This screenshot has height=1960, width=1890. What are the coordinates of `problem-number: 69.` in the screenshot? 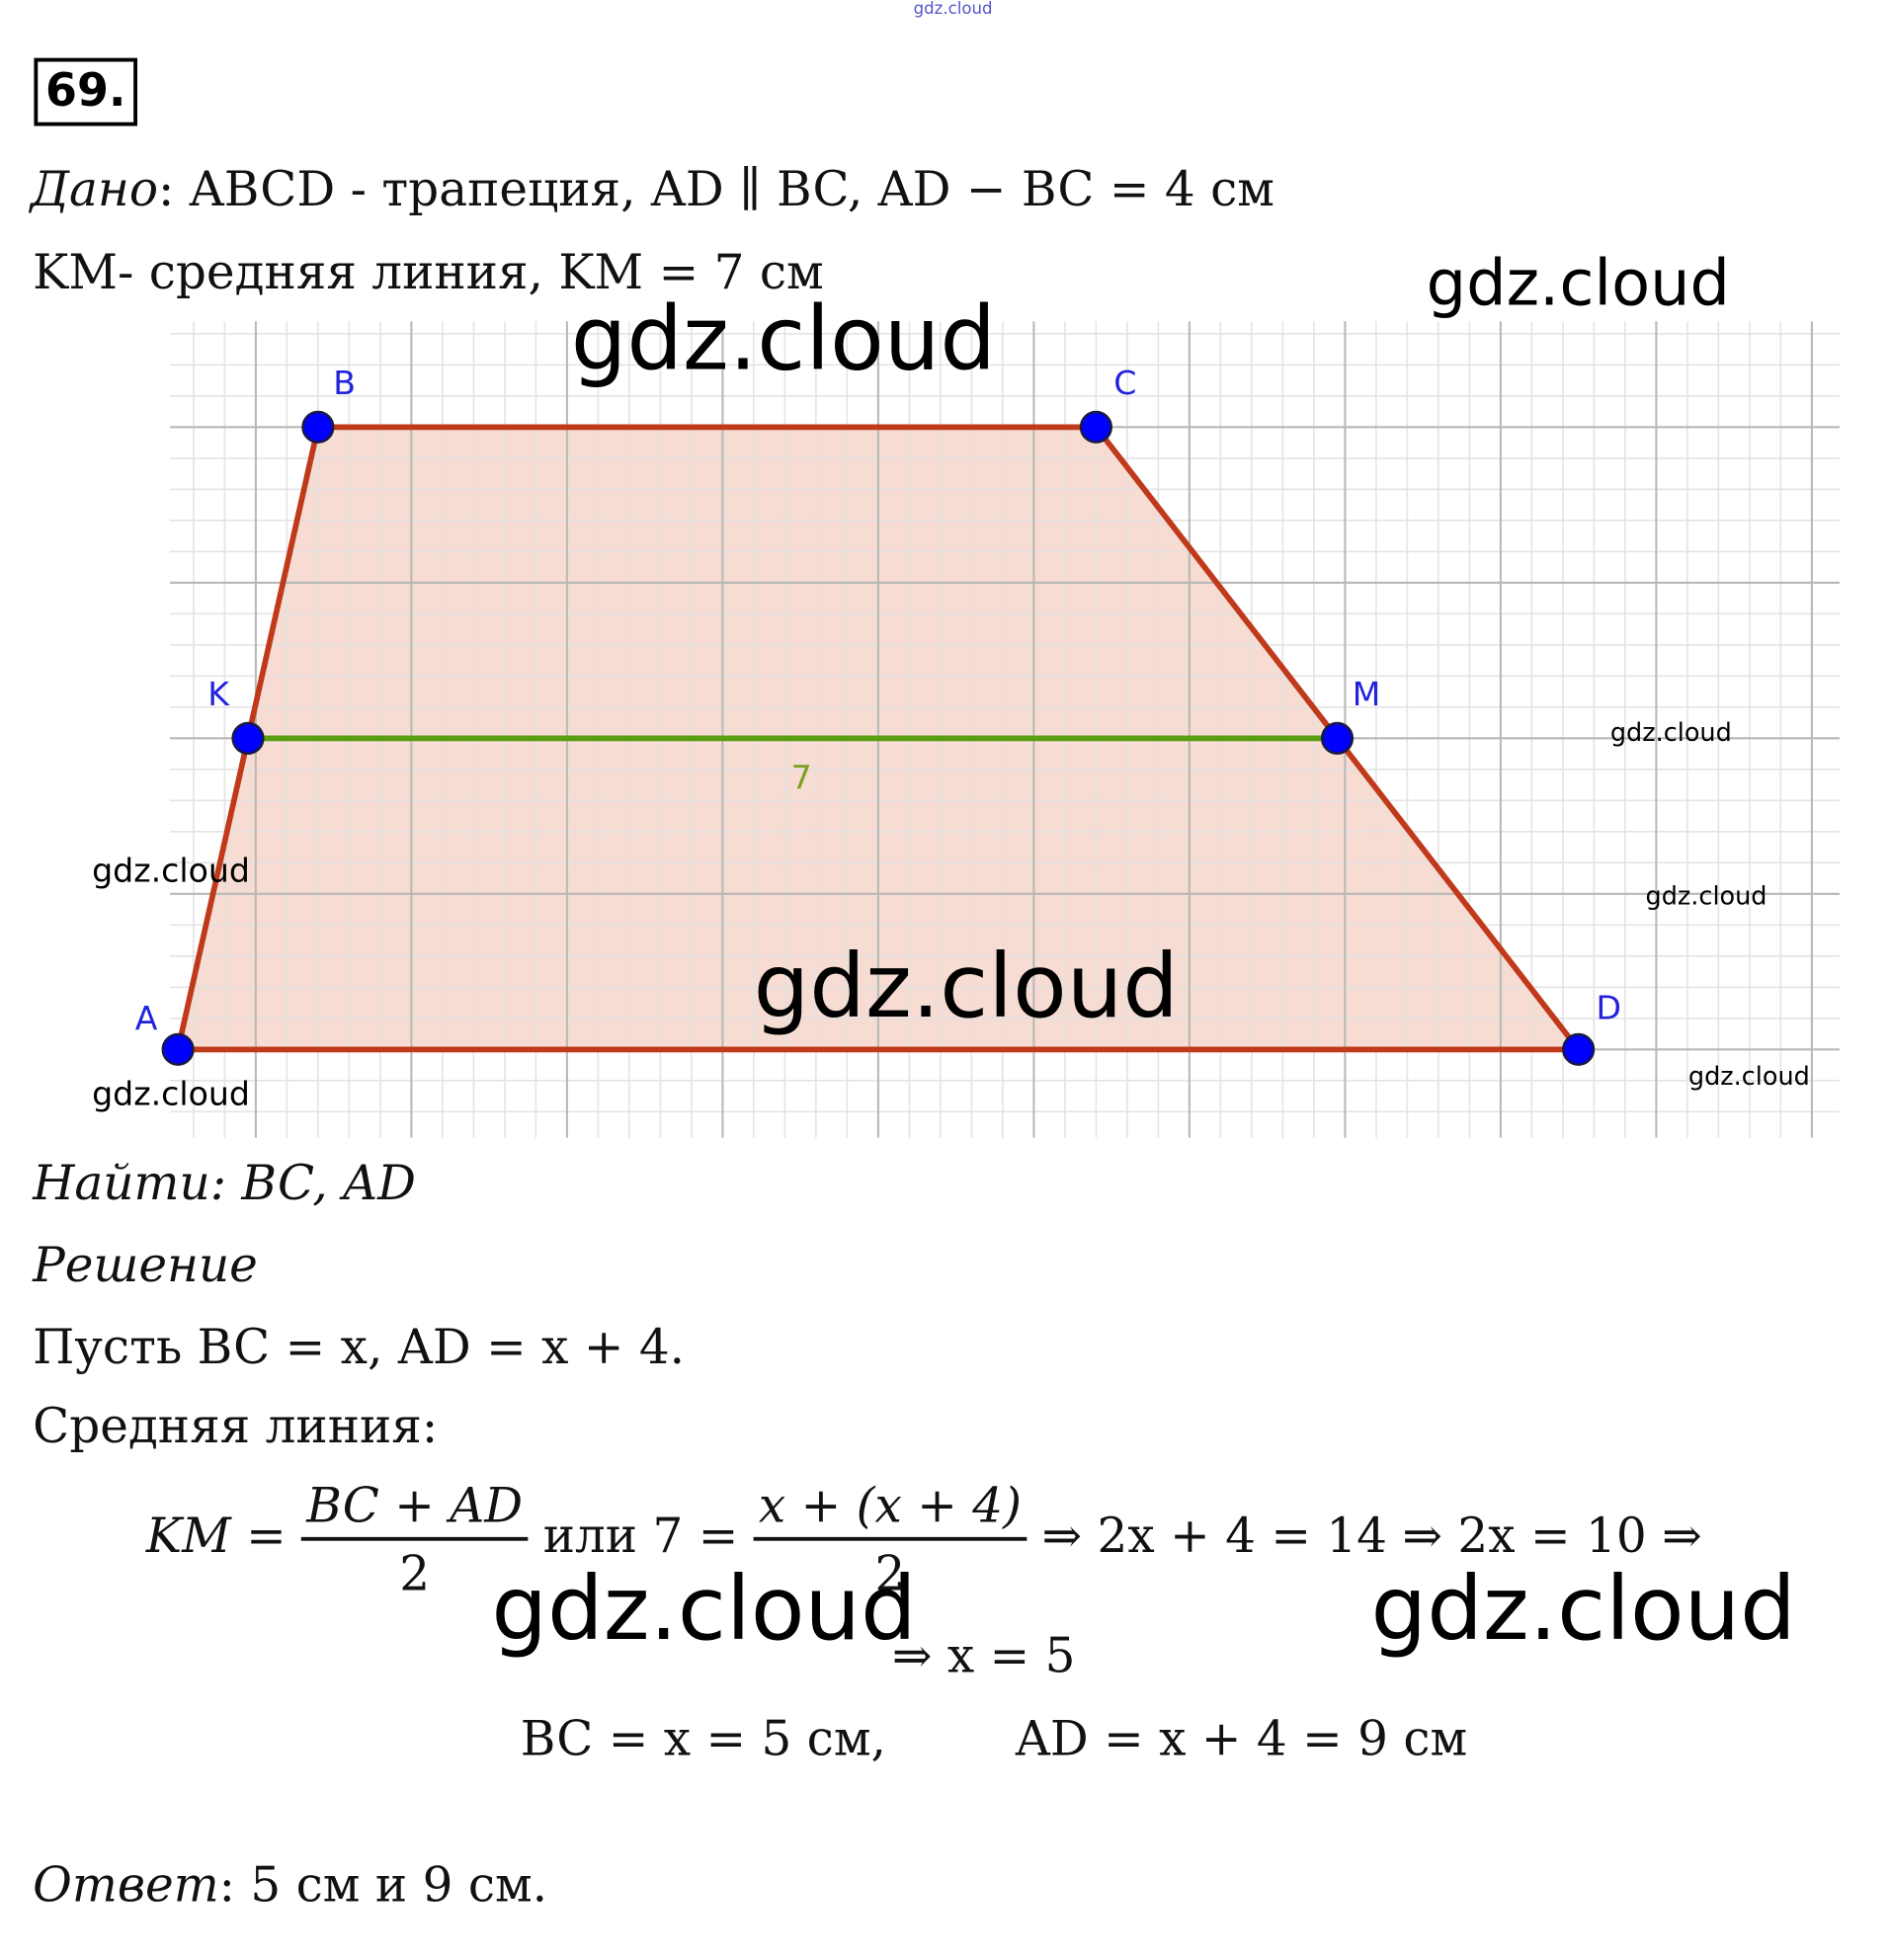 It's located at (86, 91).